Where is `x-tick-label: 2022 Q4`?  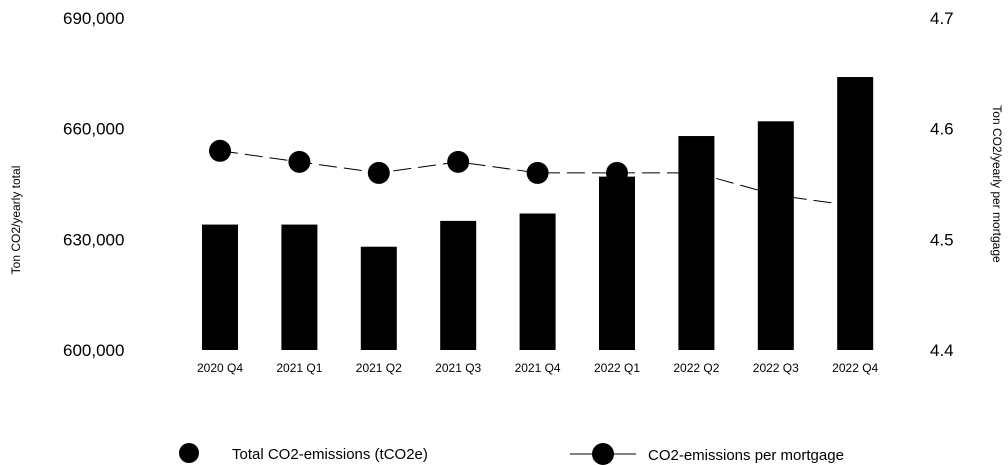
x-tick-label: 2022 Q4 is located at coordinates (855, 368).